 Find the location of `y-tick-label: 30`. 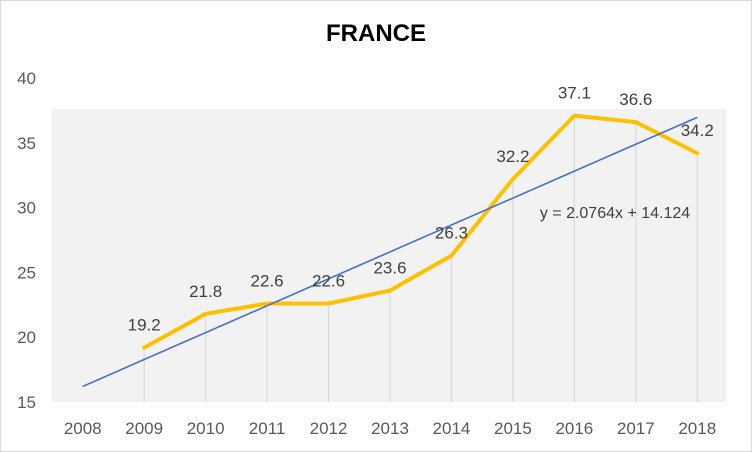

y-tick-label: 30 is located at coordinates (26, 208).